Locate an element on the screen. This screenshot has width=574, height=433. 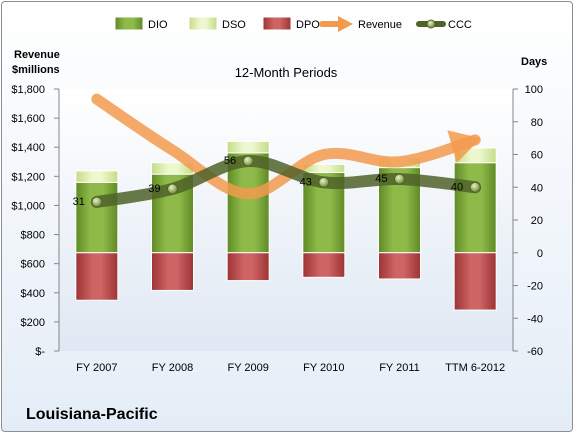
left-tick-label: $1,400 is located at coordinates (28, 148).